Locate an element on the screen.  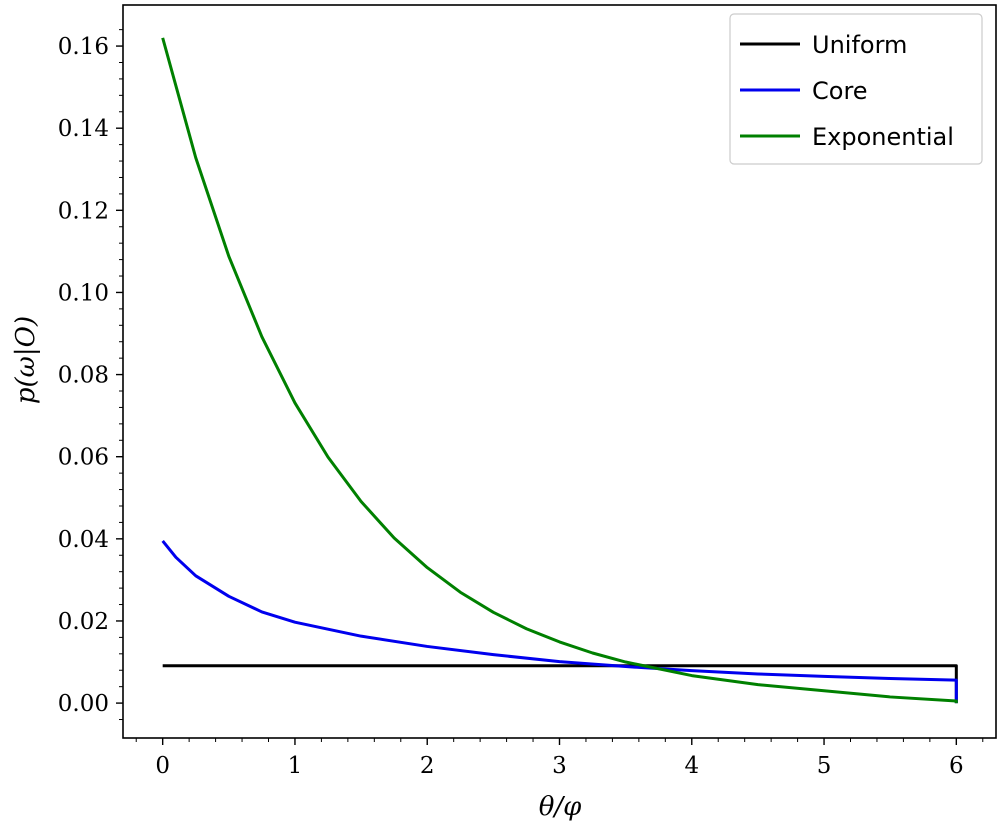
legend-label-uniform: Uniform is located at coordinates (859, 45).